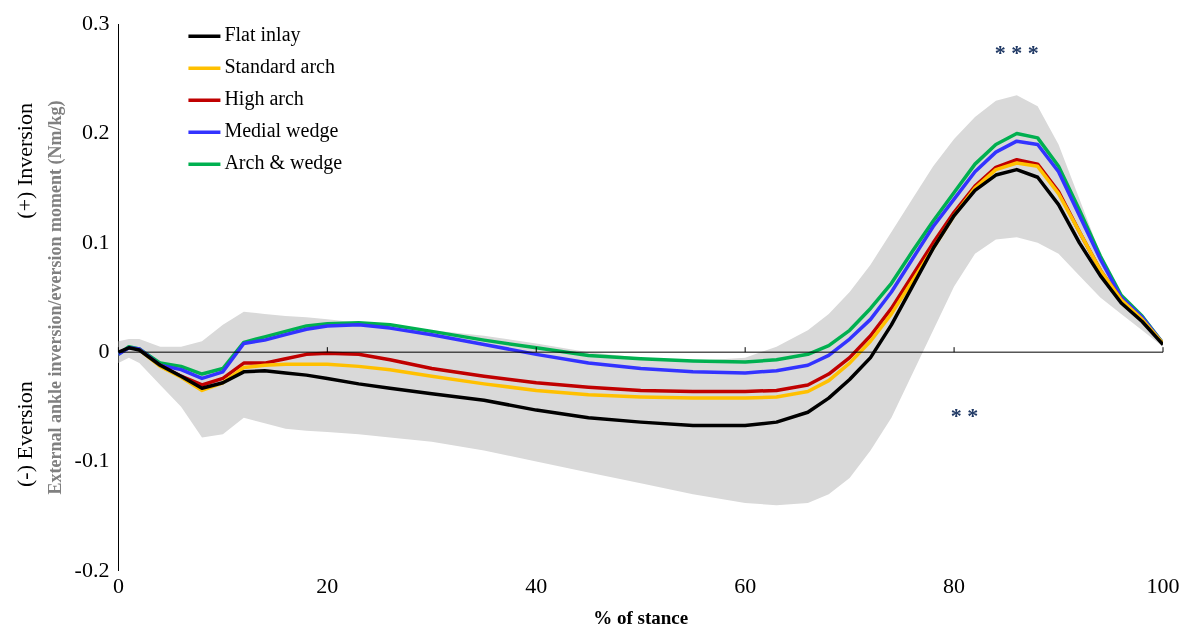 This screenshot has height=642, width=1191. Describe the element at coordinates (279, 66) in the screenshot. I see `legend-label: Standard arch` at that location.